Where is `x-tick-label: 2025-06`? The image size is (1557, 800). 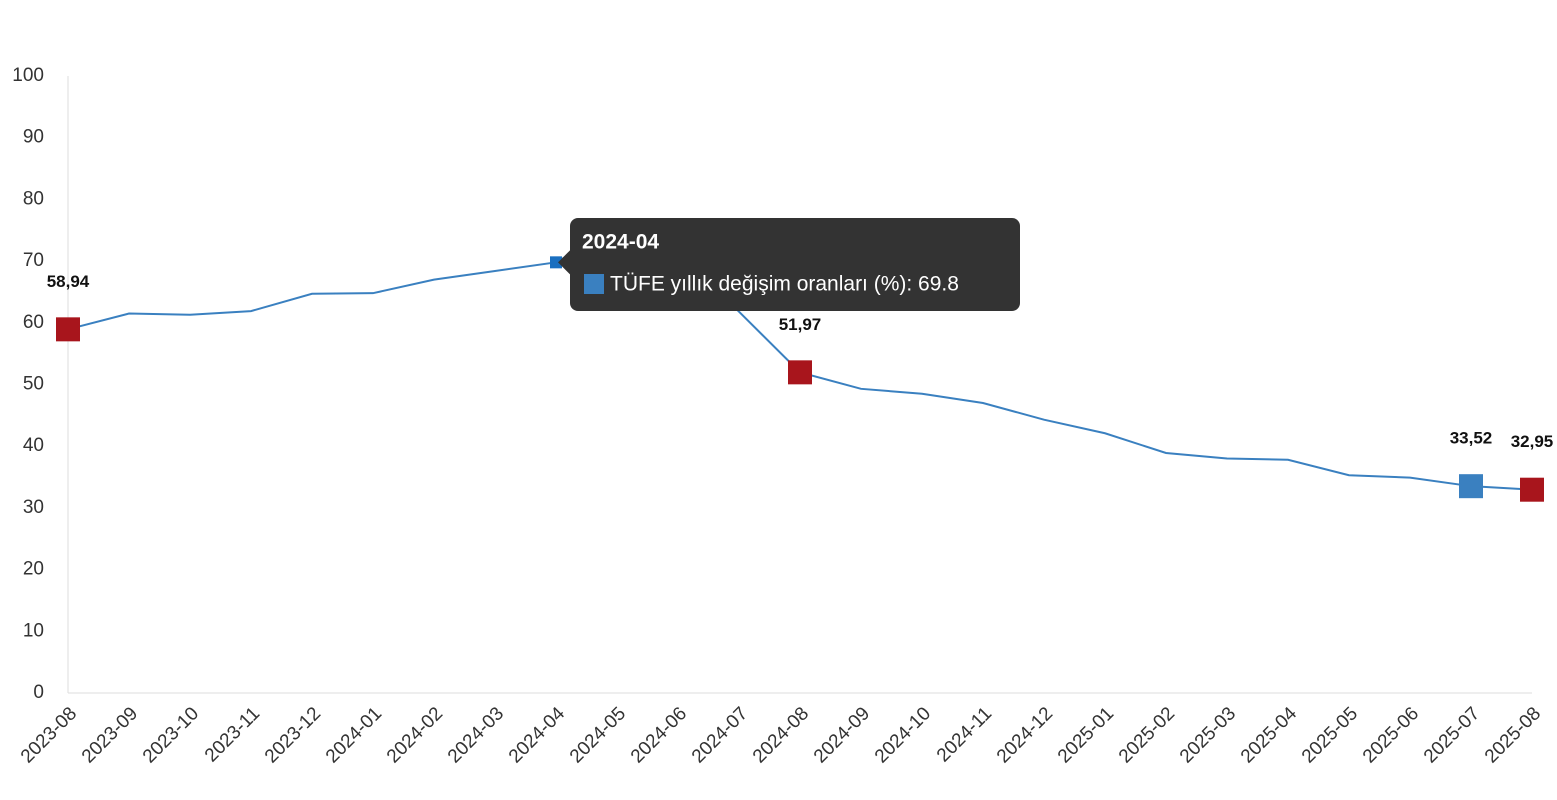 x-tick-label: 2025-06 is located at coordinates (1391, 735).